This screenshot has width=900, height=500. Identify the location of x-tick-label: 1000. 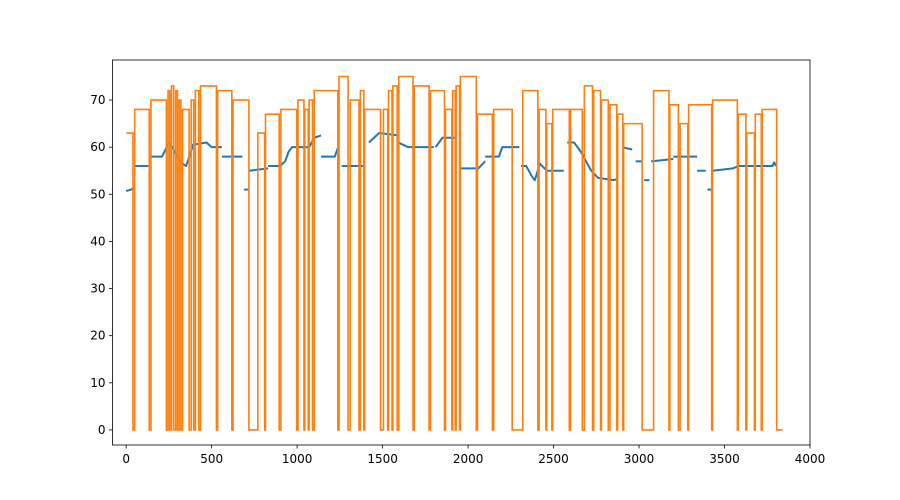
(297, 459).